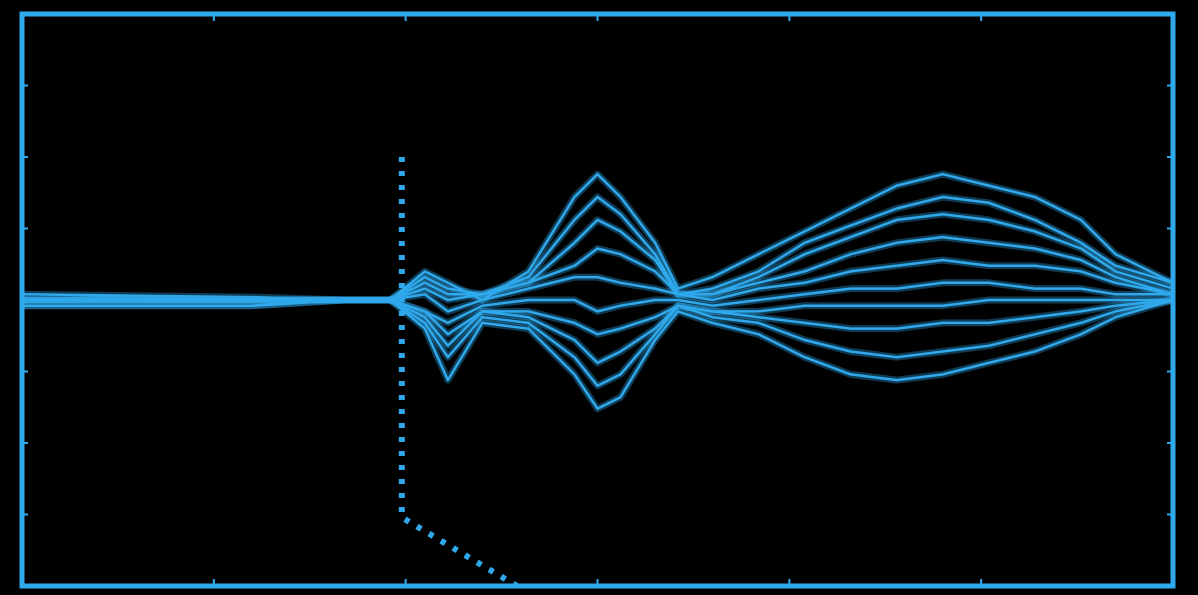  I want to click on marker-dotted-line, so click(458, 373).